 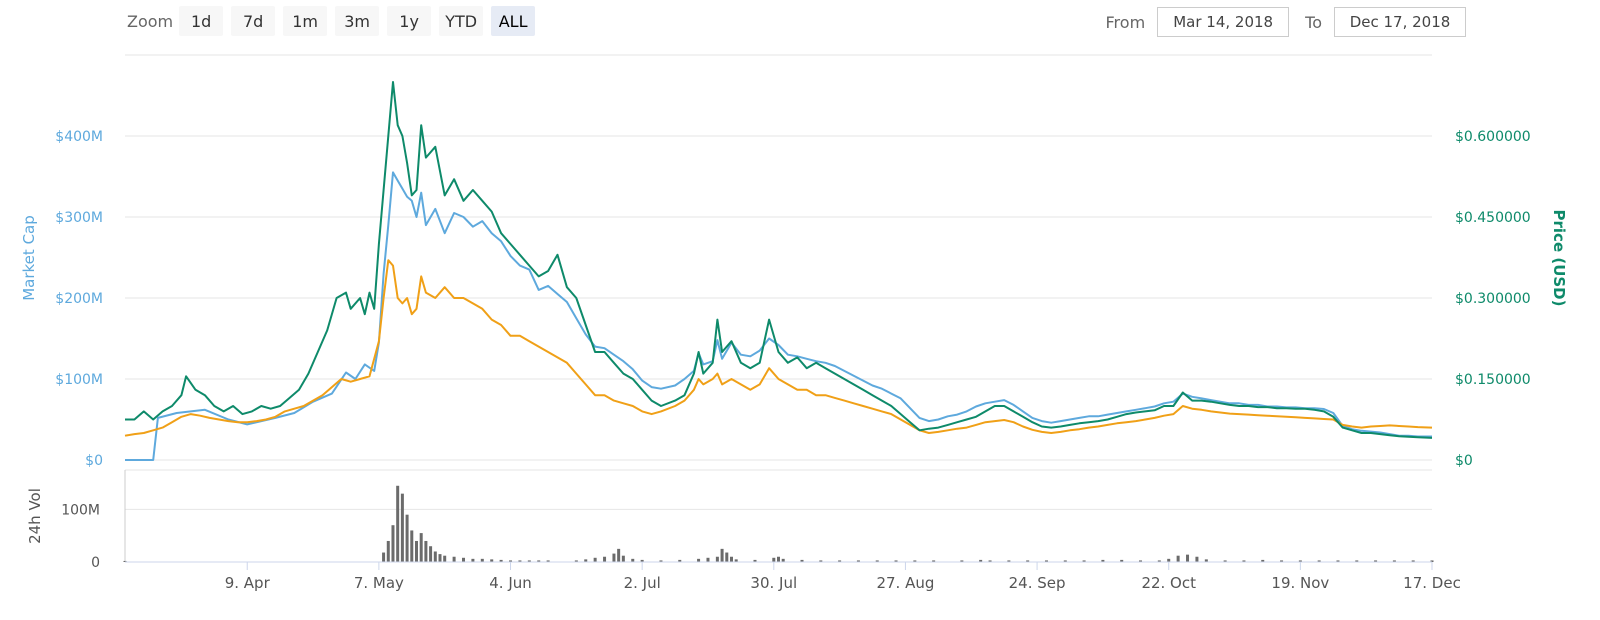 What do you see at coordinates (1313, 22) in the screenshot?
I see `to-label: To` at bounding box center [1313, 22].